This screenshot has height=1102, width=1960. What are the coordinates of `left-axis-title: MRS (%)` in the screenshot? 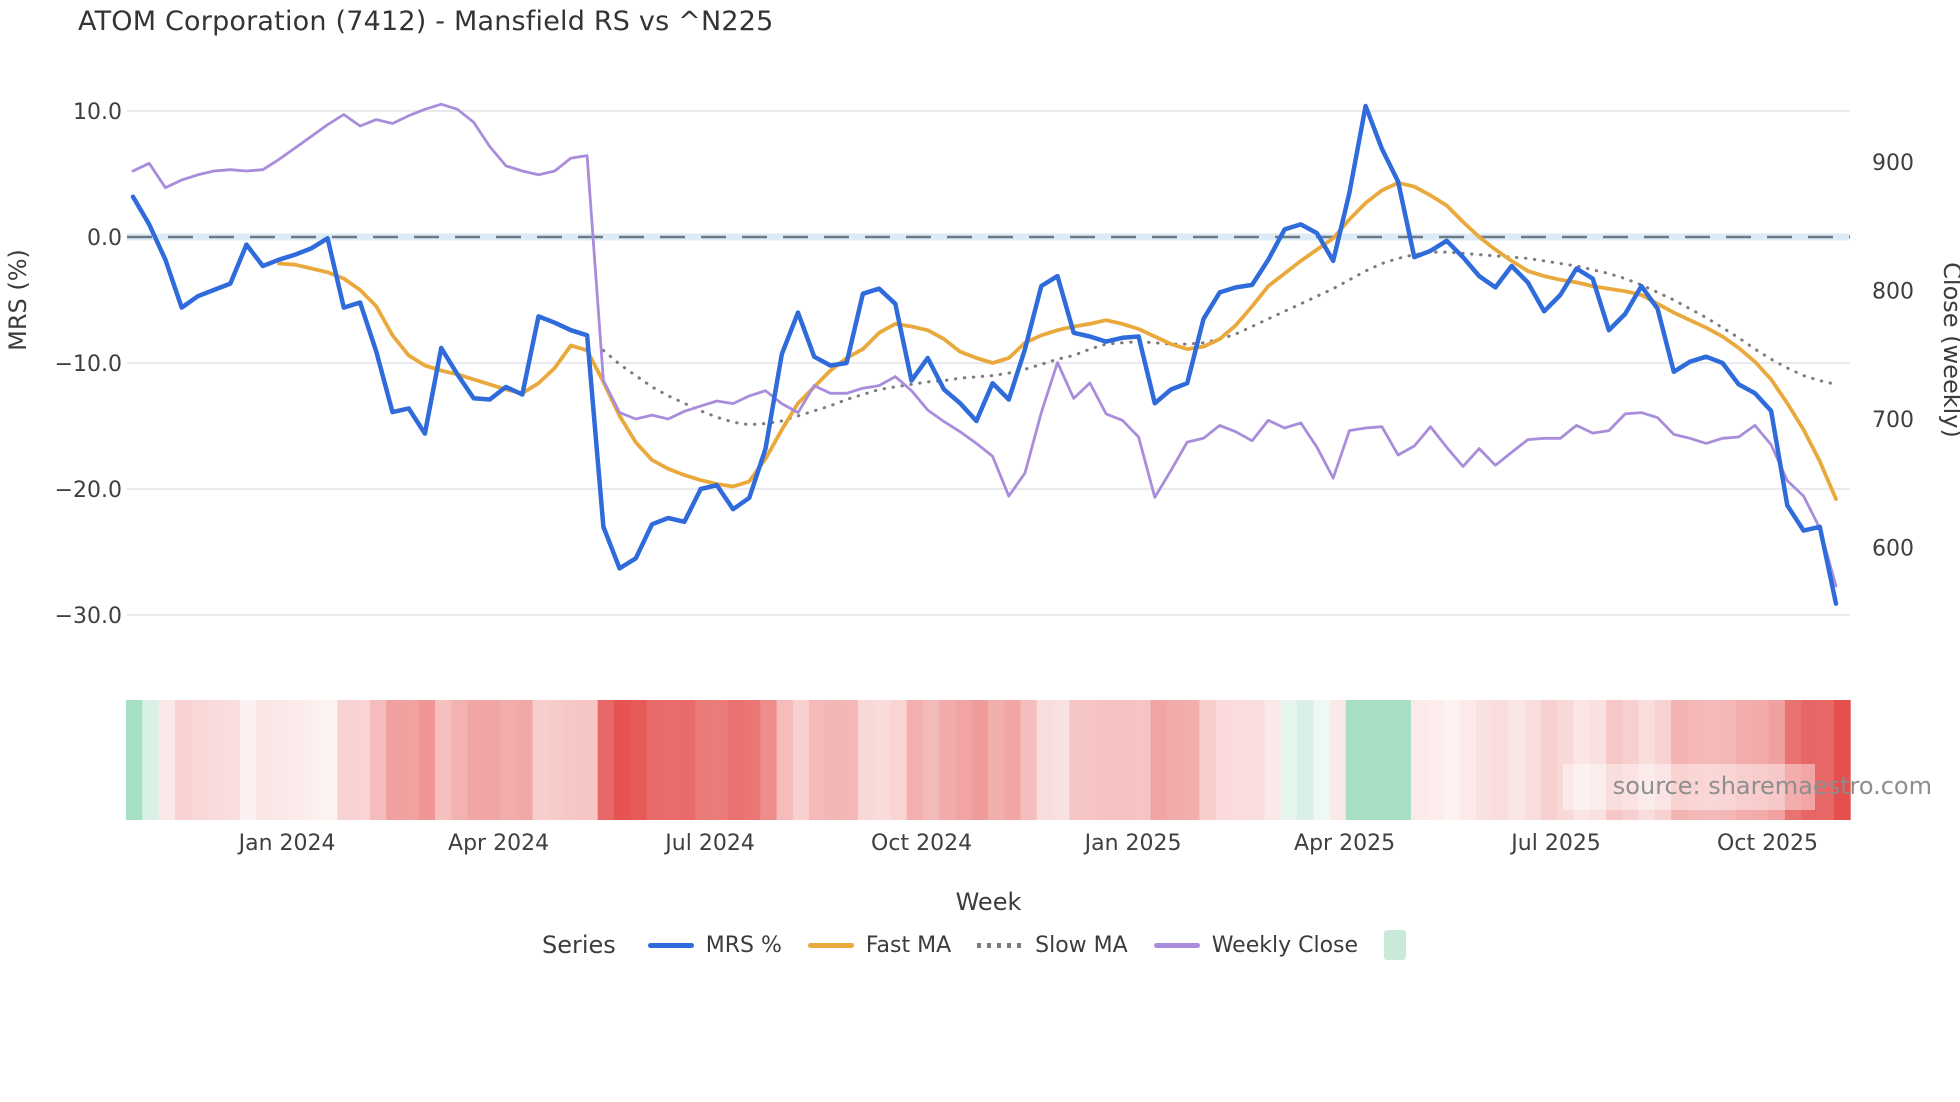 It's located at (18, 300).